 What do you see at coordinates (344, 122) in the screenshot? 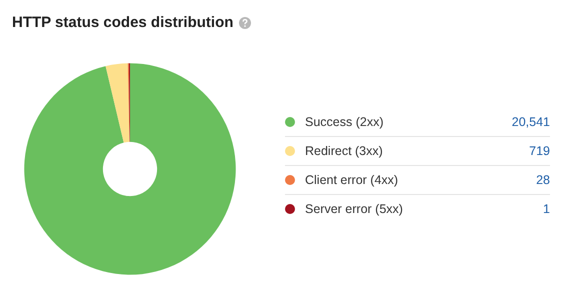
I see `legend-label: Success (2xx)` at bounding box center [344, 122].